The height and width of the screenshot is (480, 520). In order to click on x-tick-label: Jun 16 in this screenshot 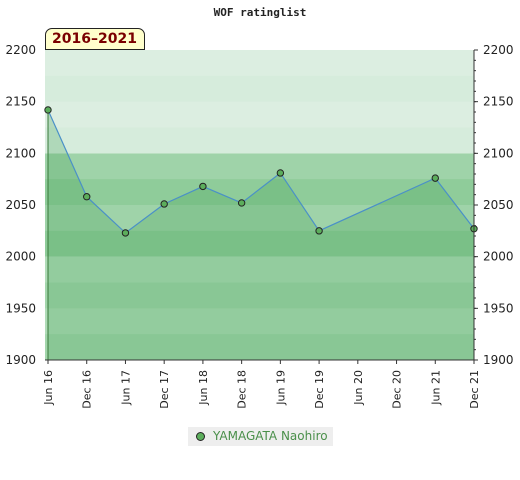, I will do `click(48, 388)`.